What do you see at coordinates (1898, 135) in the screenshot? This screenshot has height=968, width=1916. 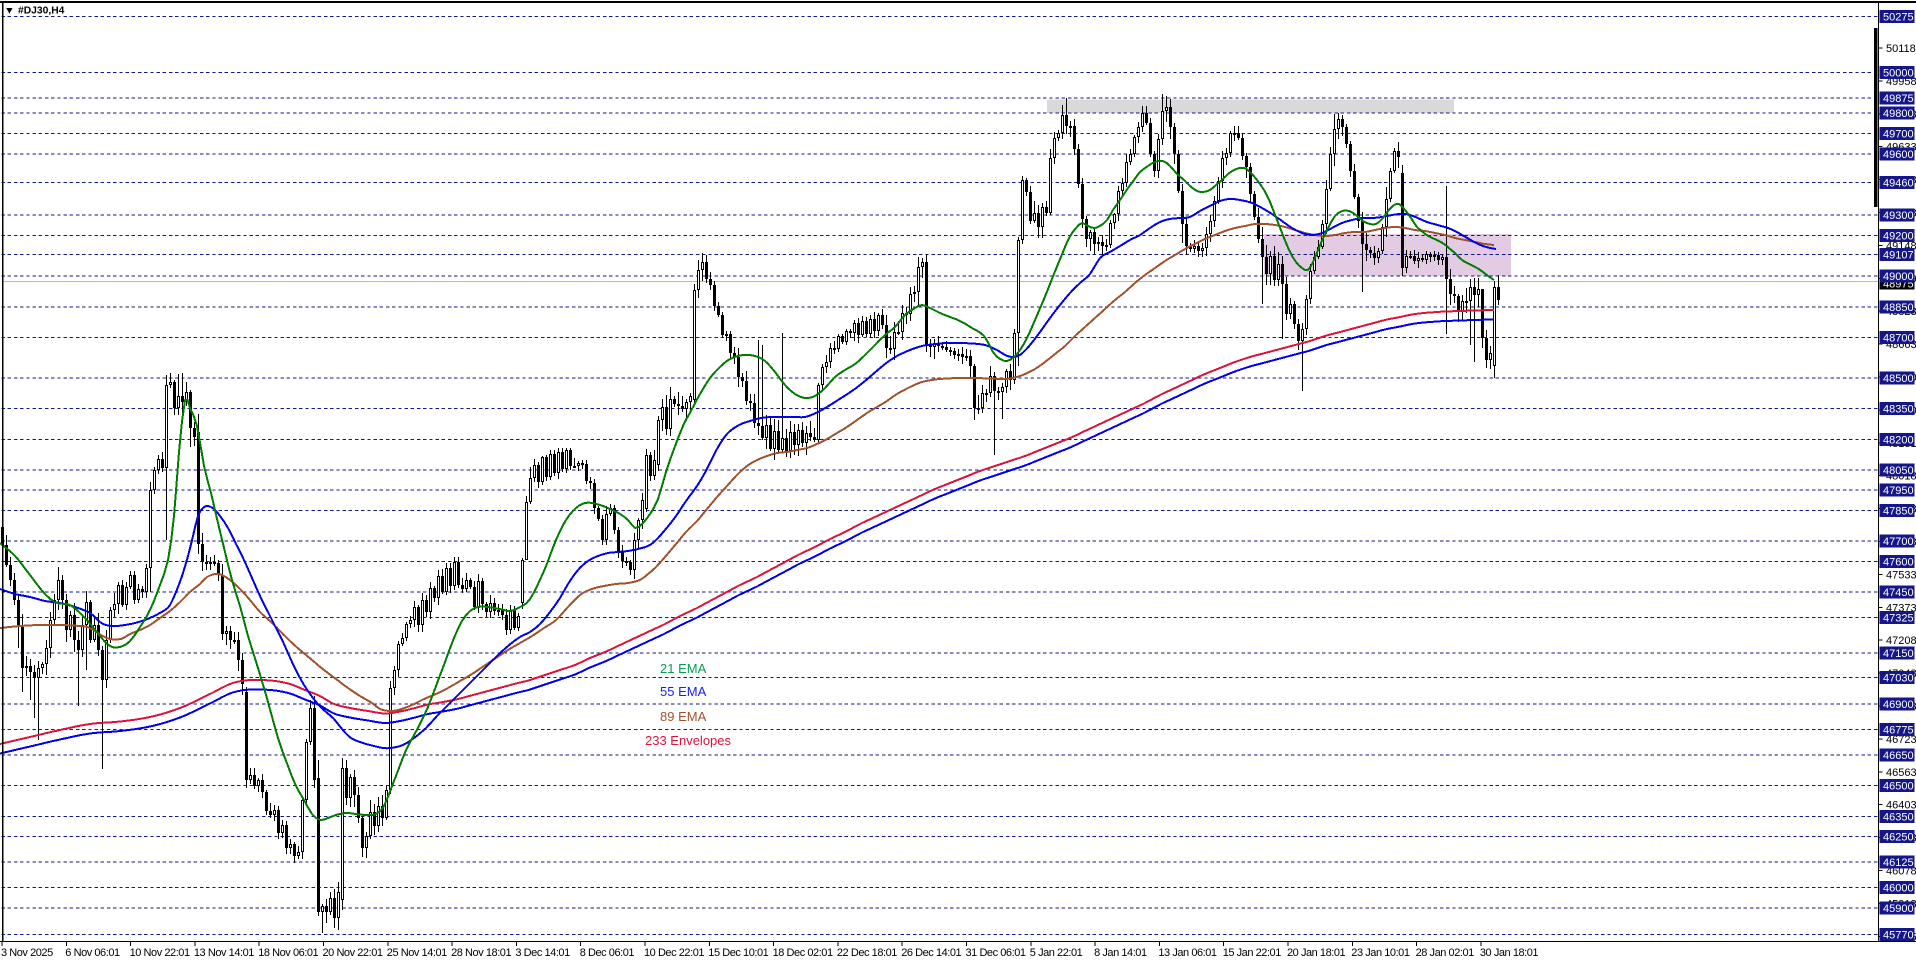 I see `svg-text: 49700` at bounding box center [1898, 135].